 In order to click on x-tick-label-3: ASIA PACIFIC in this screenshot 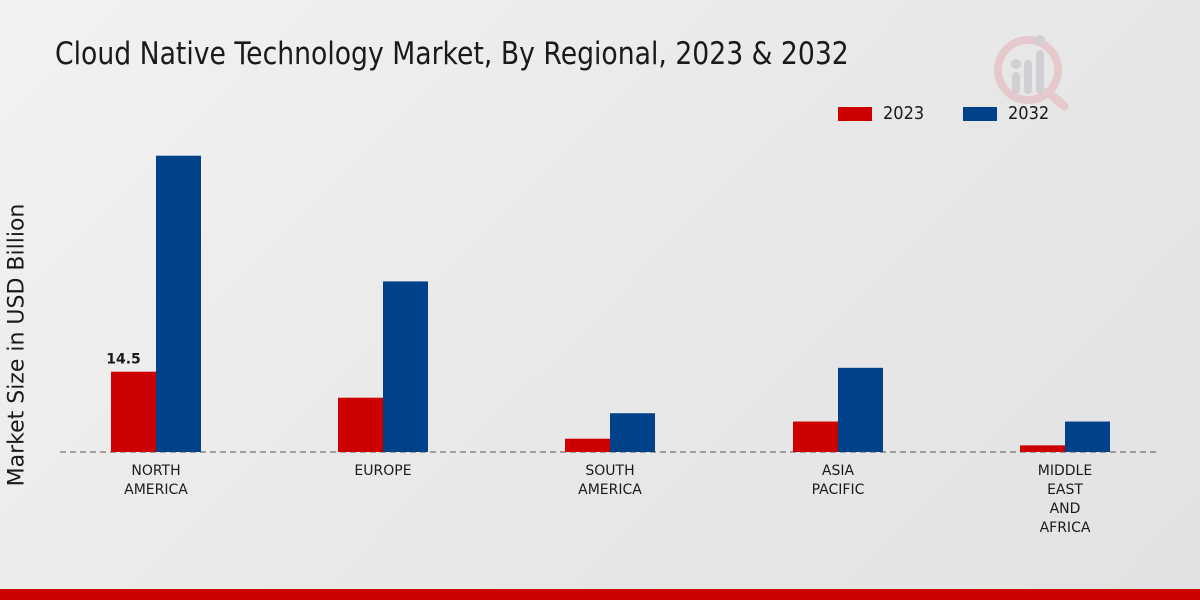, I will do `click(838, 480)`.